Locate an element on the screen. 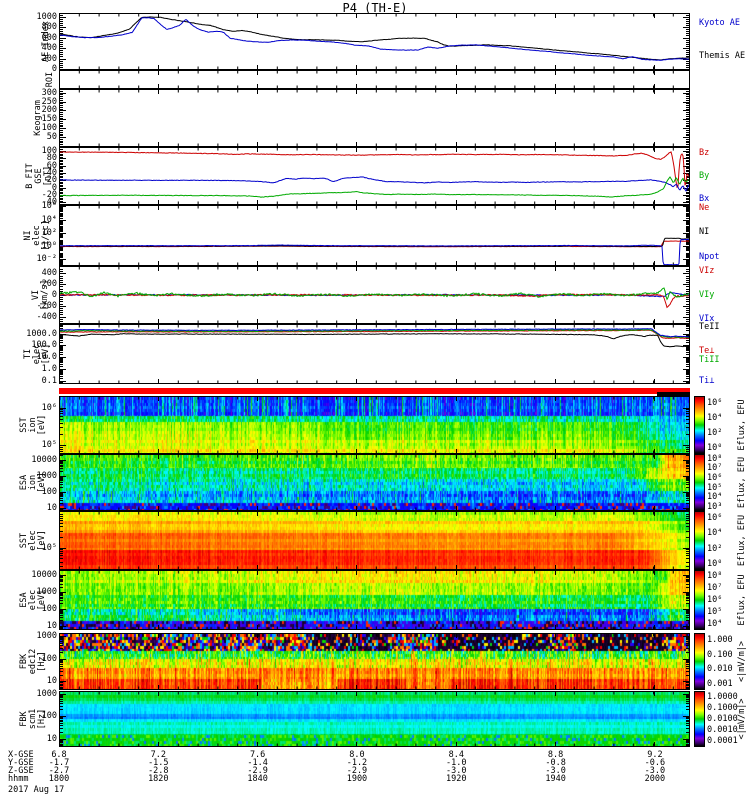 This screenshot has width=750, height=800. ephemeris-value: 1820 is located at coordinates (158, 779).